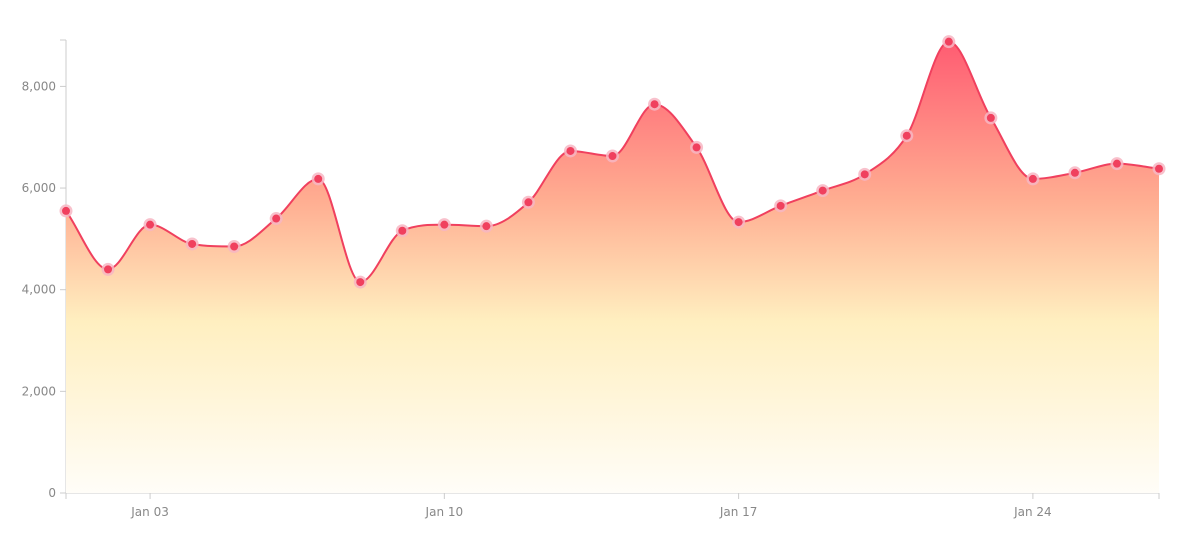  What do you see at coordinates (149, 512) in the screenshot?
I see `x-tick-label: Jan 03` at bounding box center [149, 512].